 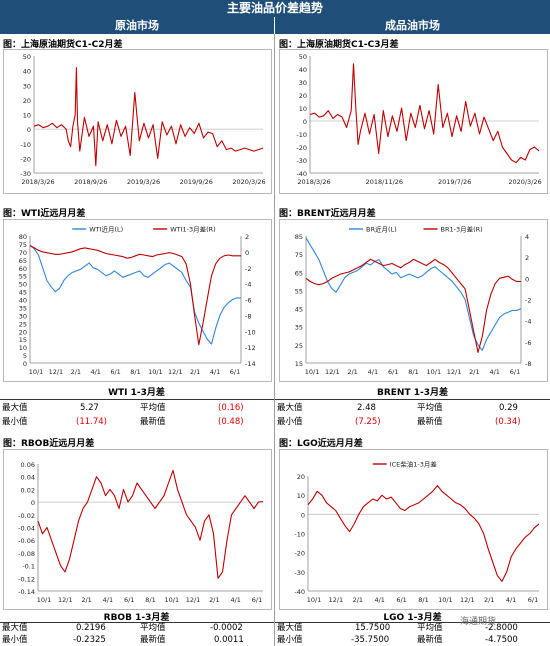 I want to click on stats-title-brent: BRENT 1-3月差, so click(x=412, y=393).